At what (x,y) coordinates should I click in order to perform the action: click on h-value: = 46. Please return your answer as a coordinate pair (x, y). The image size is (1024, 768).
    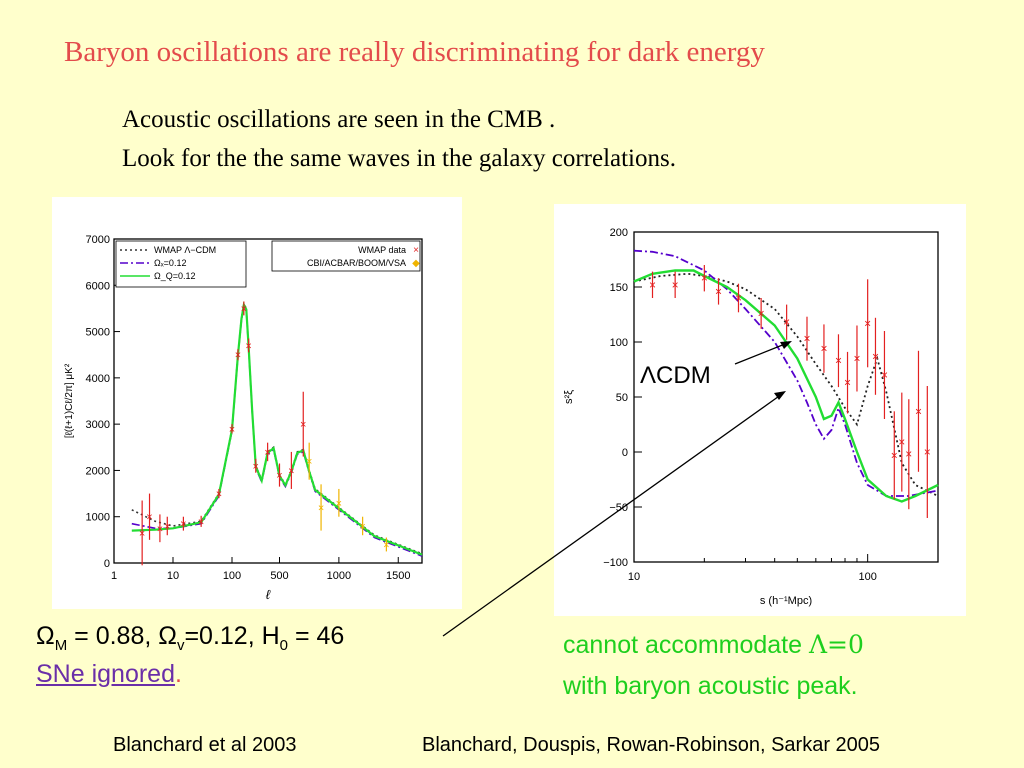
    Looking at the image, I should click on (316, 636).